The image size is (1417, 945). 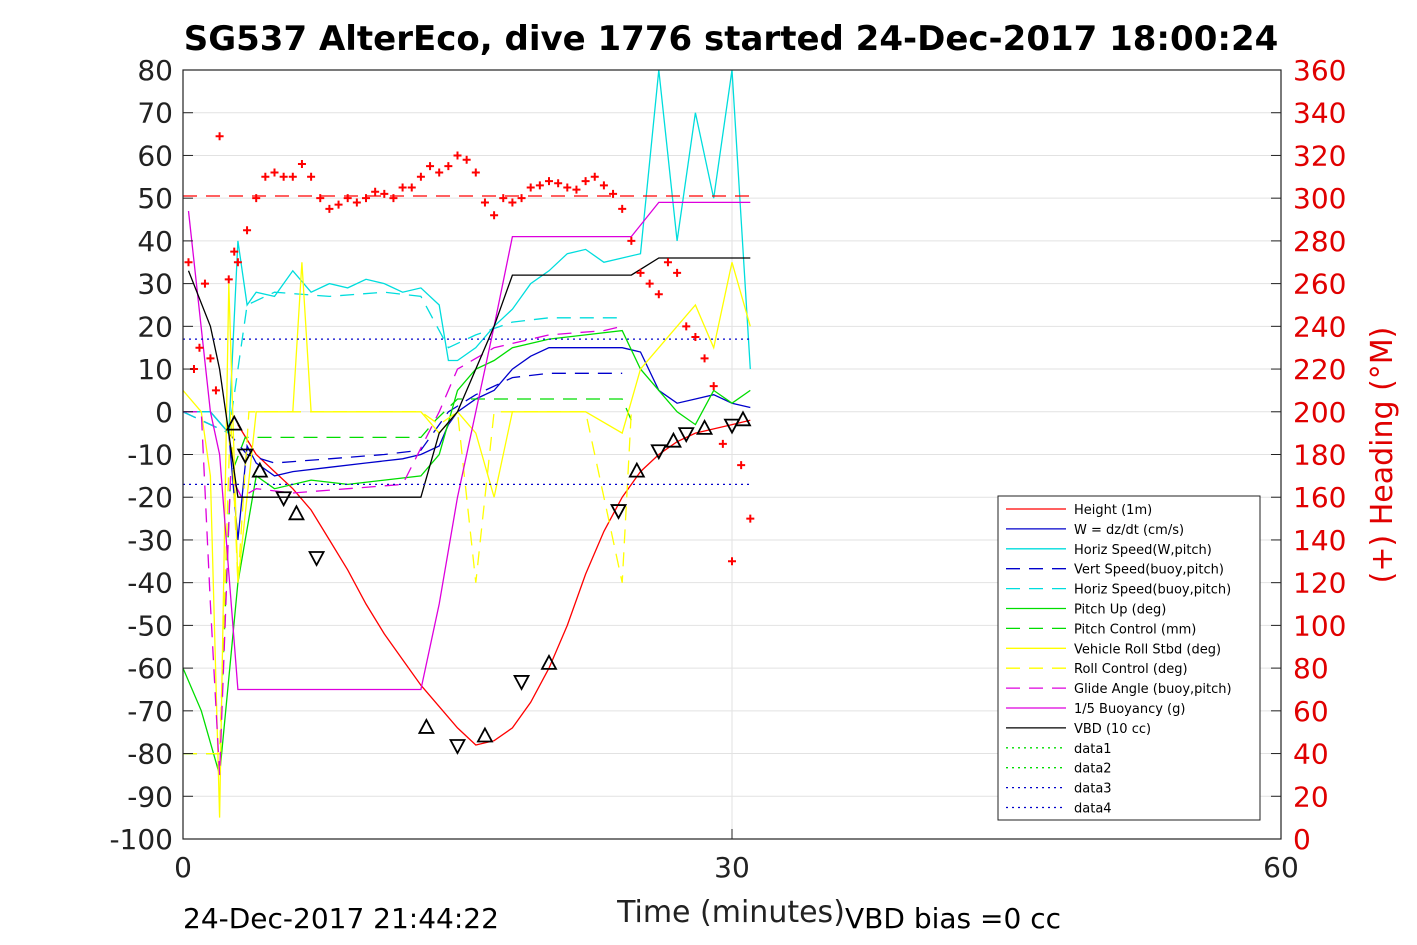 What do you see at coordinates (1319, 155) in the screenshot?
I see `y2-tick-label: 320` at bounding box center [1319, 155].